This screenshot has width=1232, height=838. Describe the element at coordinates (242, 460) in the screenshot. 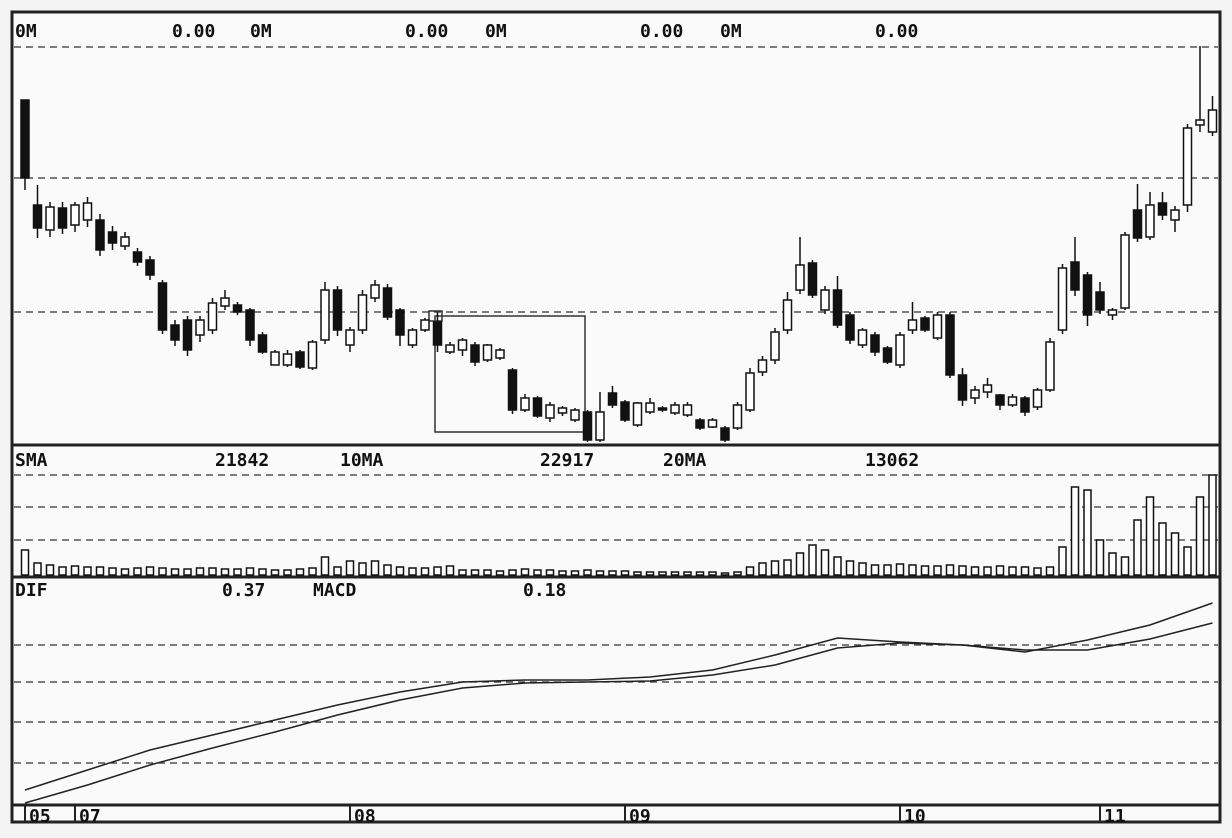

I see `header-text: 21842` at that location.